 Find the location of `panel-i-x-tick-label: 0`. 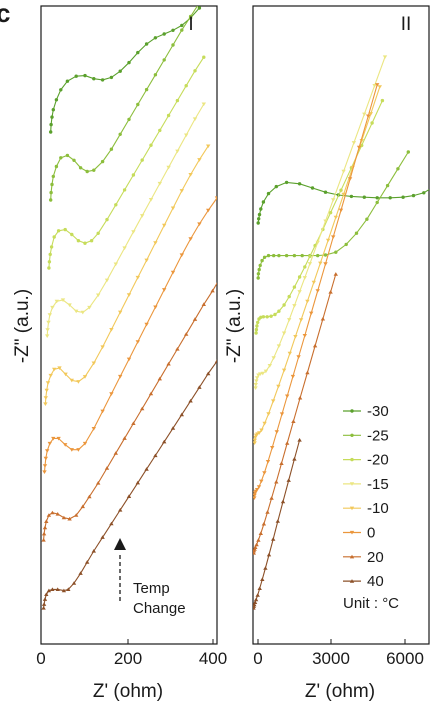

panel-i-x-tick-label: 0 is located at coordinates (40, 658).